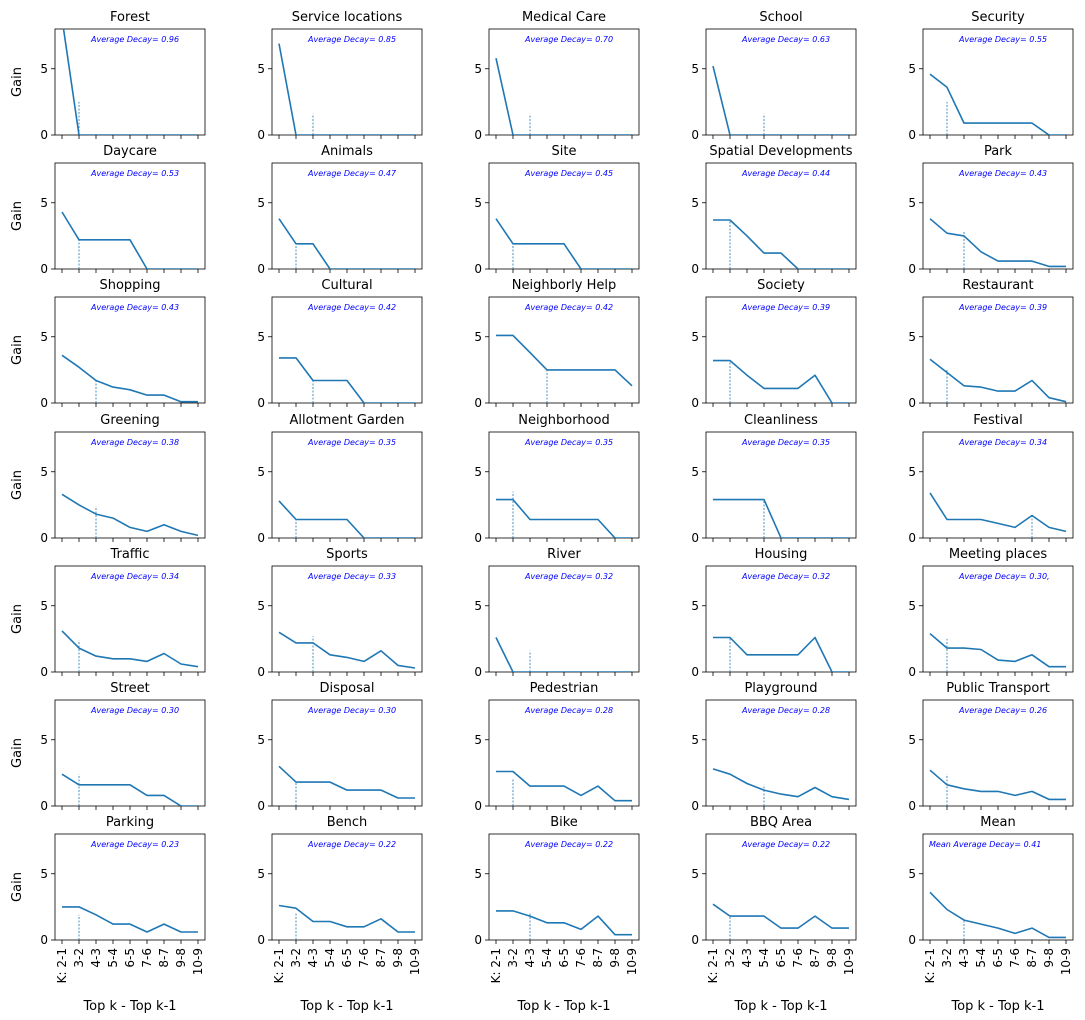 Image resolution: width=1085 pixels, height=1020 pixels. What do you see at coordinates (347, 688) in the screenshot?
I see `subplot-title: Disposal` at bounding box center [347, 688].